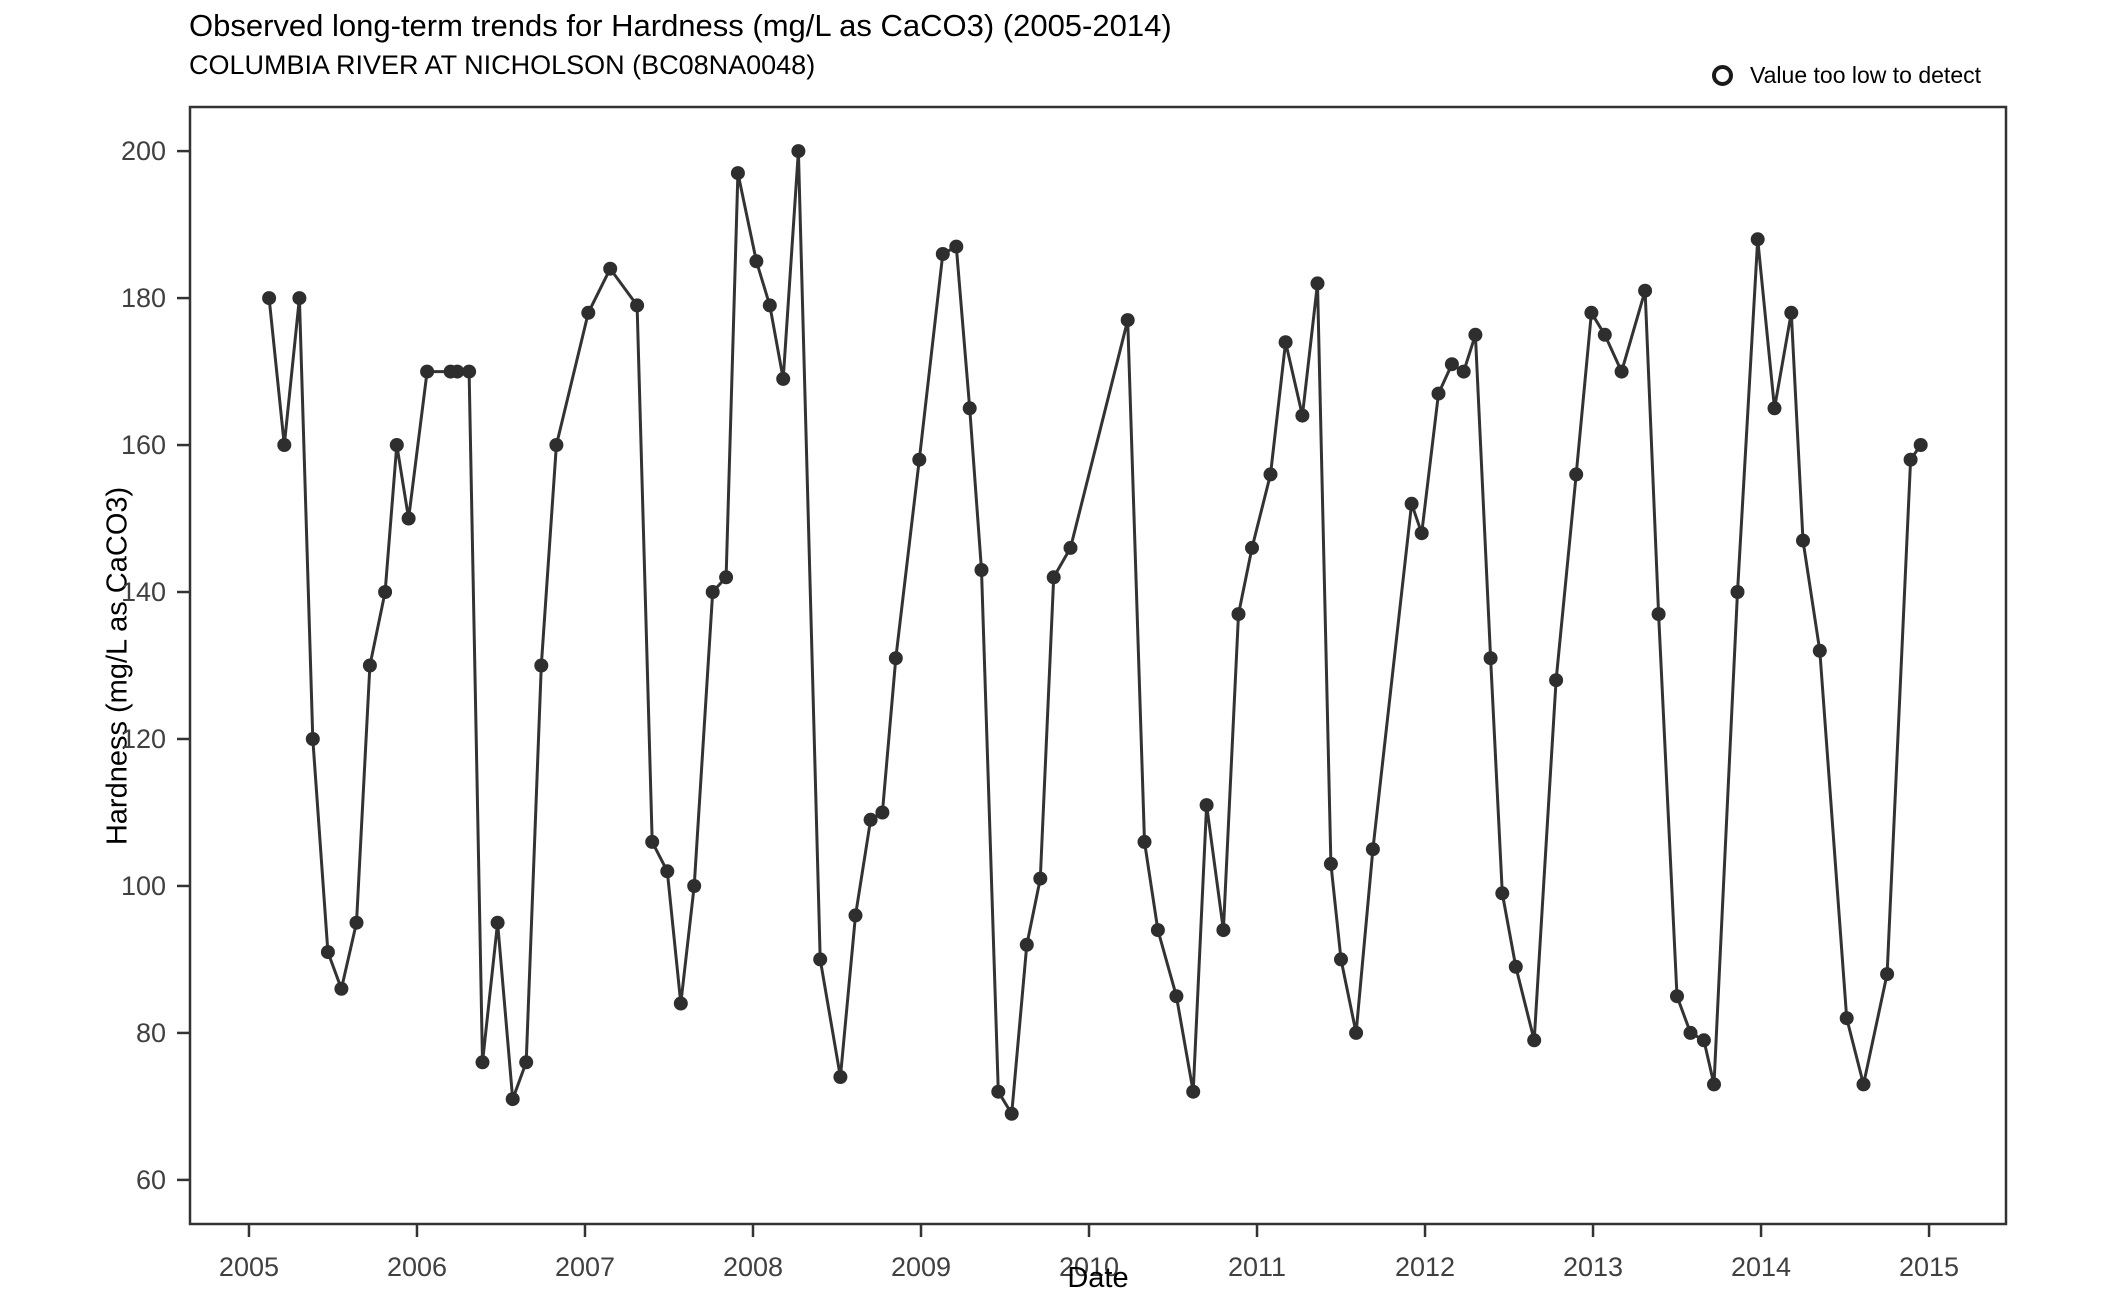  Describe the element at coordinates (1089, 1267) in the screenshot. I see `x-tick-label: 2010` at that location.